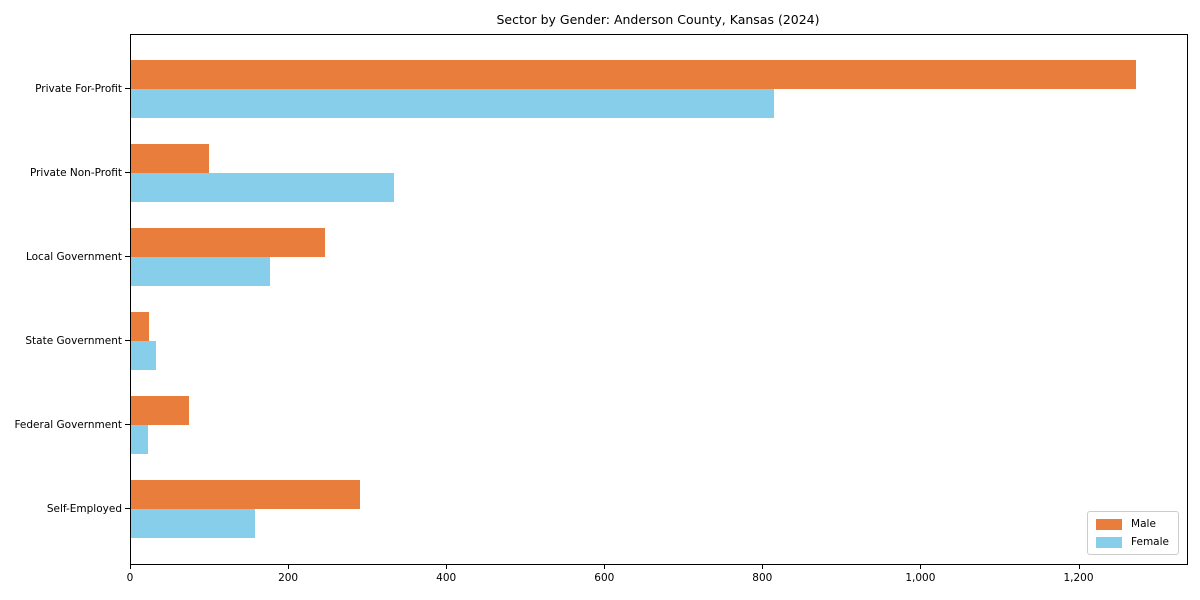  I want to click on bar-female-self-employed, so click(193, 523).